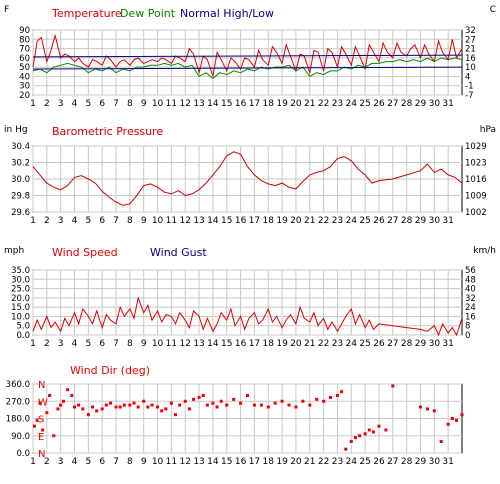  What do you see at coordinates (421, 221) in the screenshot?
I see `x-tick-label: 29` at bounding box center [421, 221].